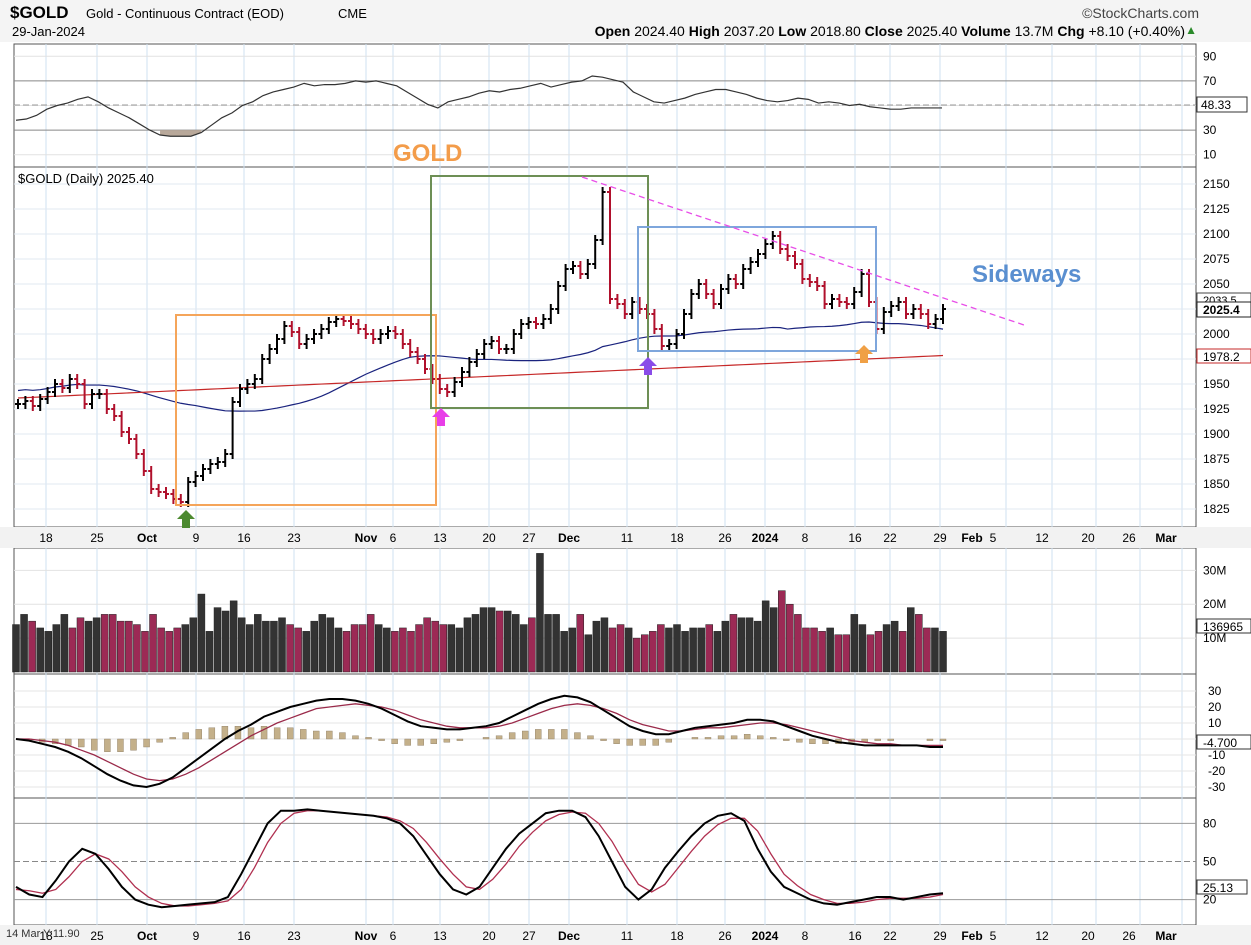  Describe the element at coordinates (529, 538) in the screenshot. I see `date-tick-label: 27` at that location.